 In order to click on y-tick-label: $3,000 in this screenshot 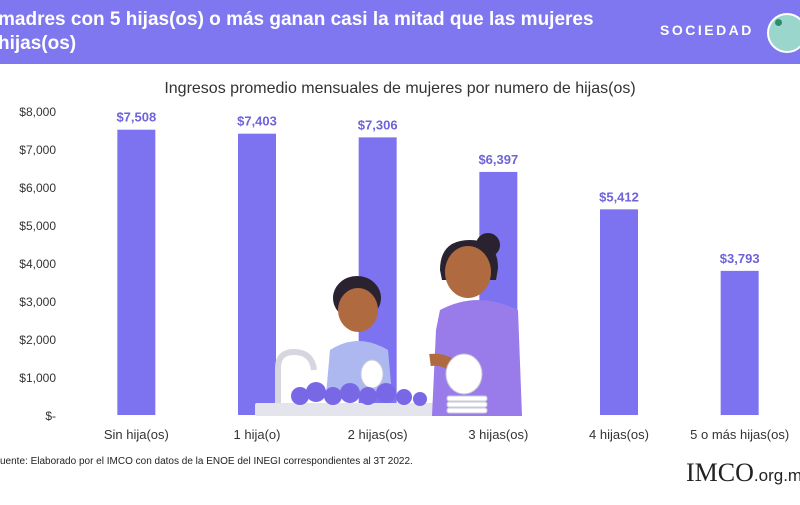, I will do `click(37, 302)`.